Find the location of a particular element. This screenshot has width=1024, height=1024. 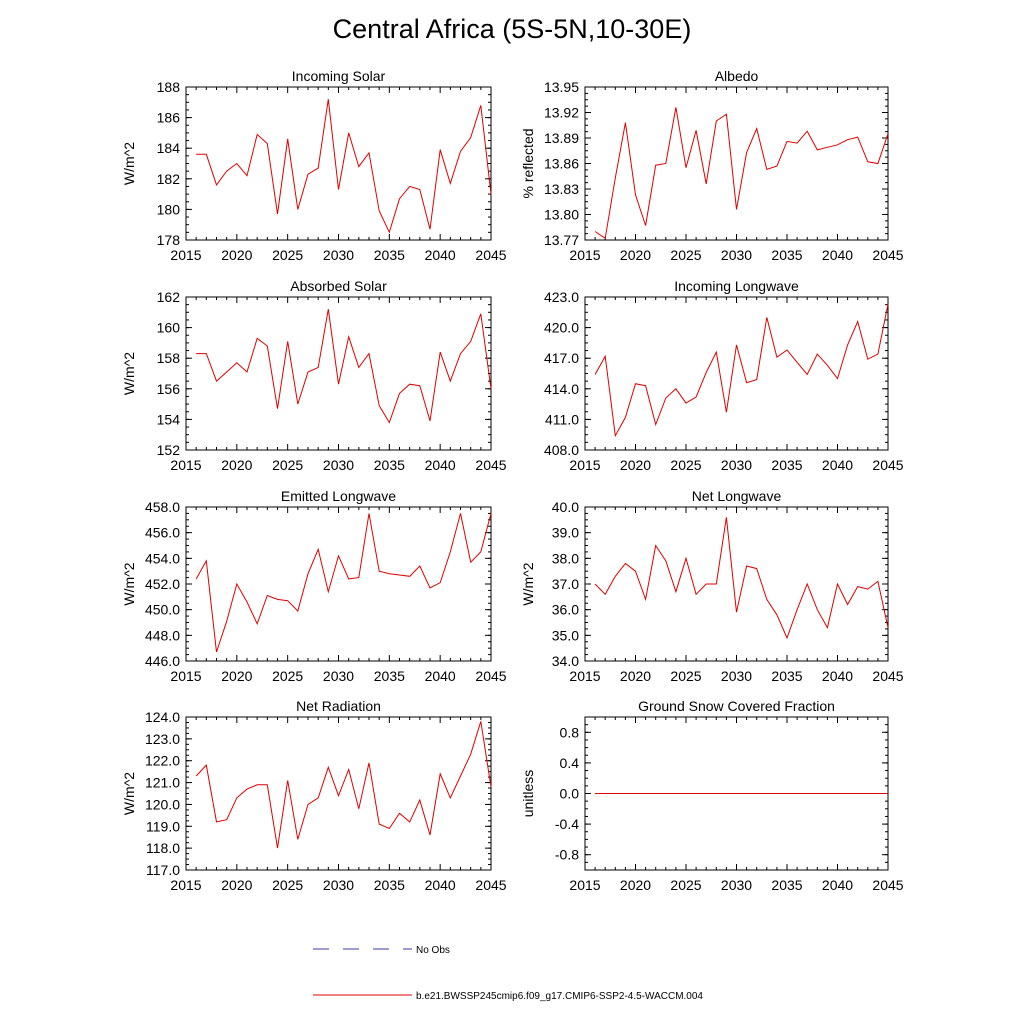

y-tick-label: 13.95 is located at coordinates (561, 87).